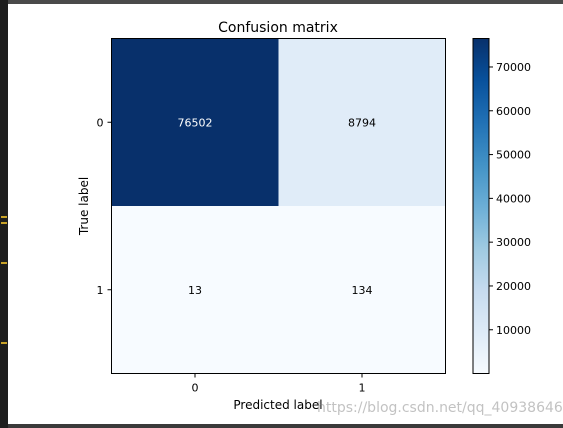 The image size is (563, 428). I want to click on colorbar-tick-label: 70000, so click(513, 67).